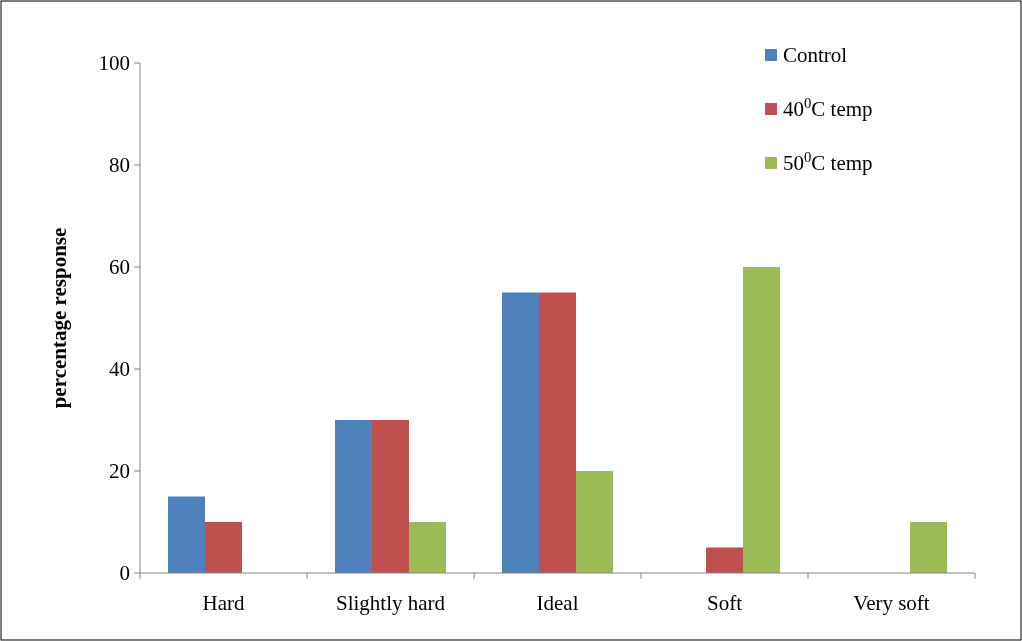  I want to click on y-tick-label: 0, so click(124, 573).